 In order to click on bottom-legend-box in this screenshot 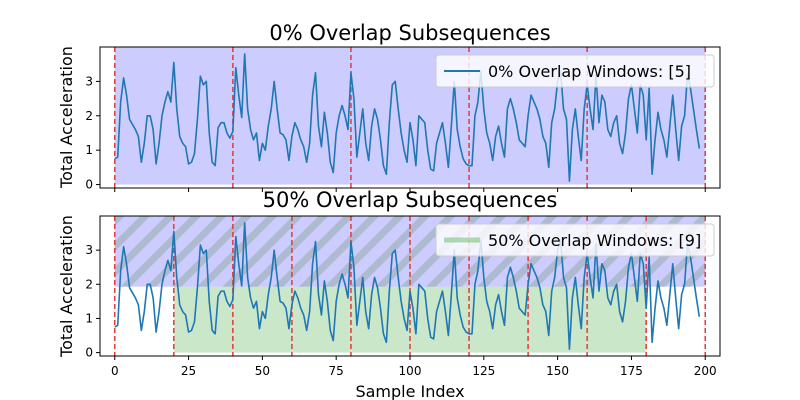, I will do `click(575, 240)`.